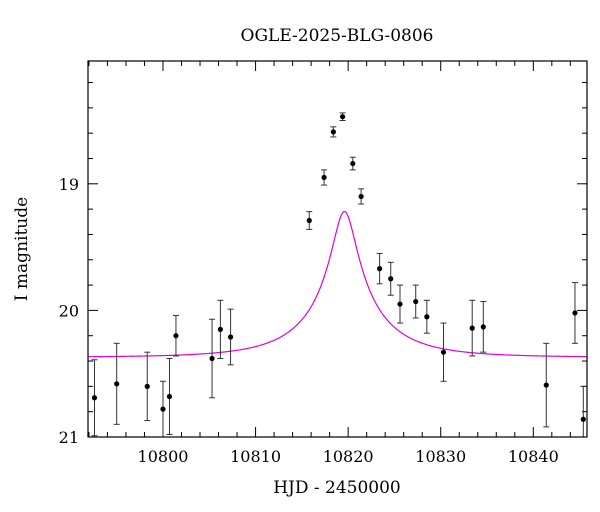  What do you see at coordinates (255, 456) in the screenshot?
I see `x-tick-label: 10810` at bounding box center [255, 456].